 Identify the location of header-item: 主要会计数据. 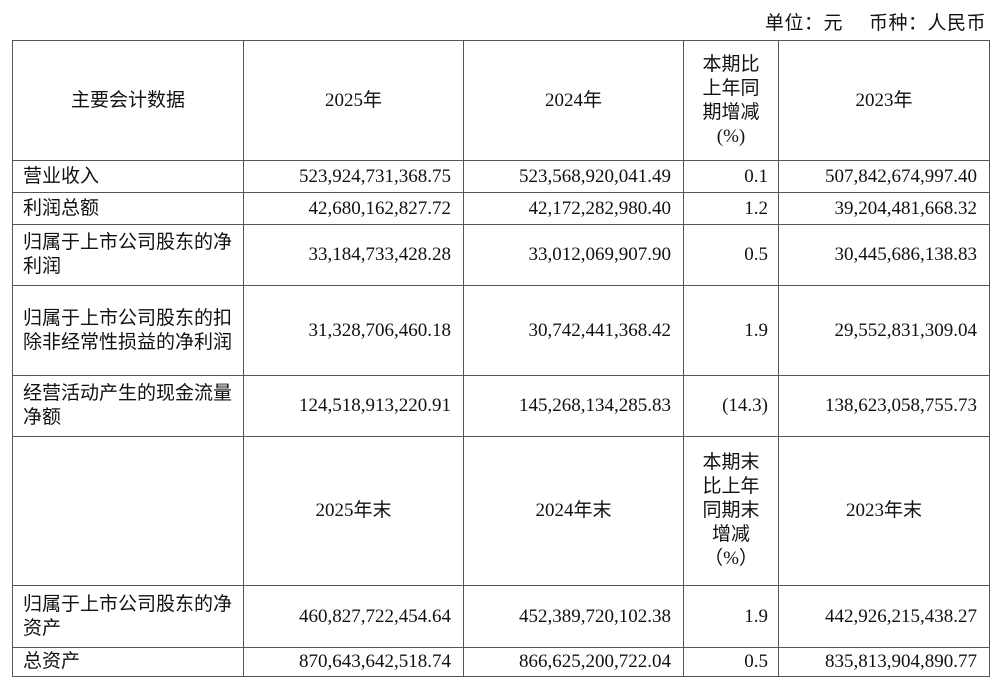
(128, 100).